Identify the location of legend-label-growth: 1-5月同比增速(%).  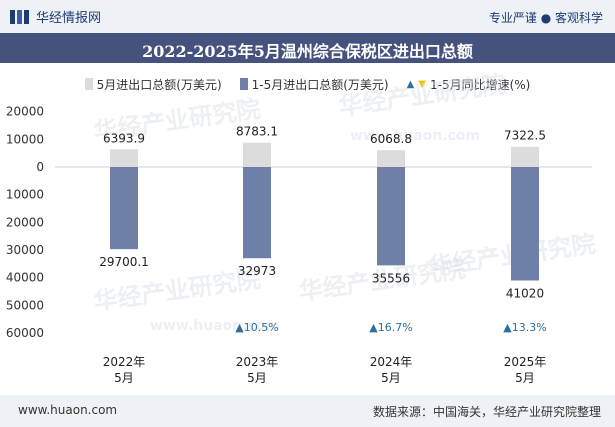
(480, 84).